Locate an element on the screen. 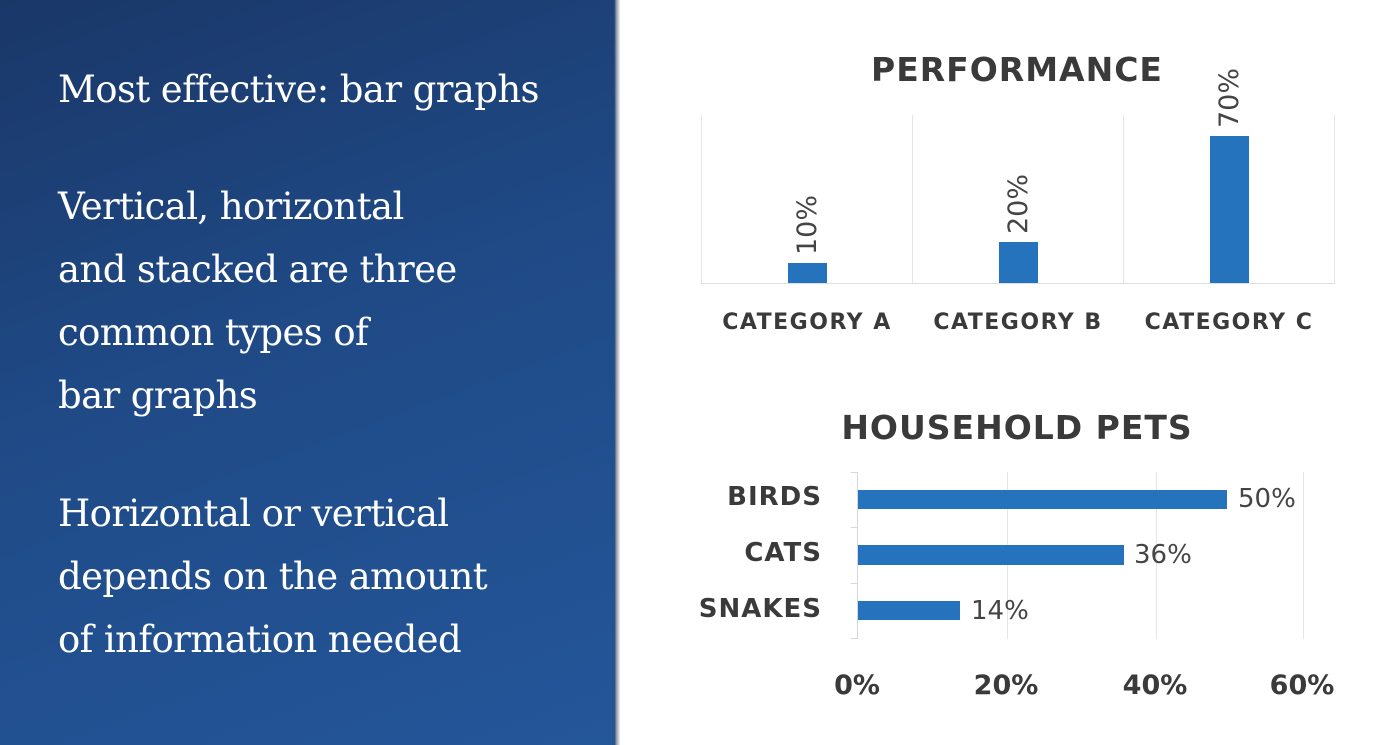 This screenshot has width=1400, height=745. bullet-line: bar graphs is located at coordinates (158, 395).